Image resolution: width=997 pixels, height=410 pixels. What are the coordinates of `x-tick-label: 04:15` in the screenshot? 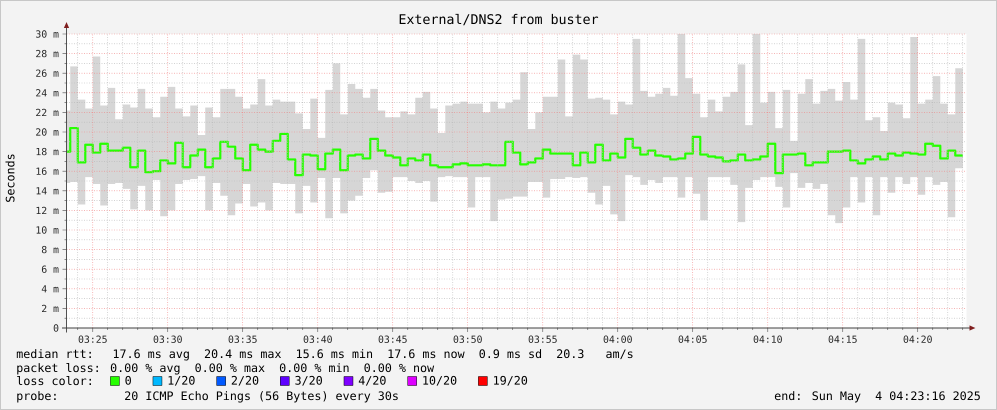 It's located at (842, 339).